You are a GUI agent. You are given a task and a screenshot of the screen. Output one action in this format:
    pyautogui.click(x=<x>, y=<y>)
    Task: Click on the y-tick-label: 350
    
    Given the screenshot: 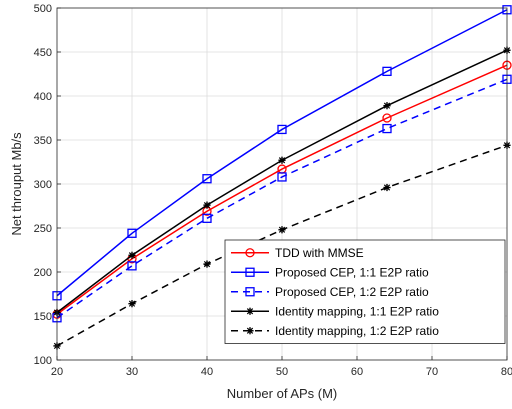 What is the action you would take?
    pyautogui.click(x=43, y=141)
    